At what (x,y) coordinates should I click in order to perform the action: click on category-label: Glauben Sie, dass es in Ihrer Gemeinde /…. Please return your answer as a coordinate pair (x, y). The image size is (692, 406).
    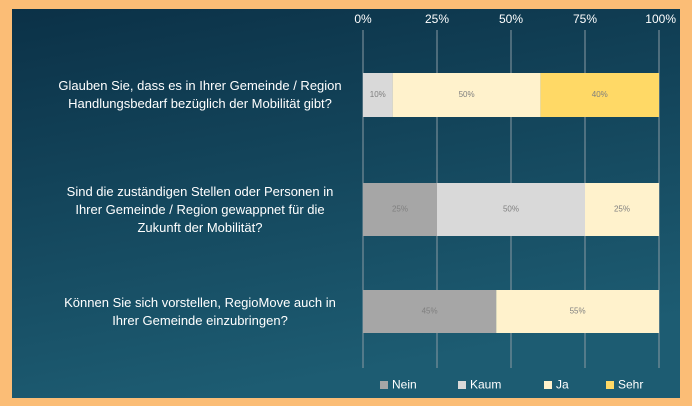
    Looking at the image, I should click on (200, 94).